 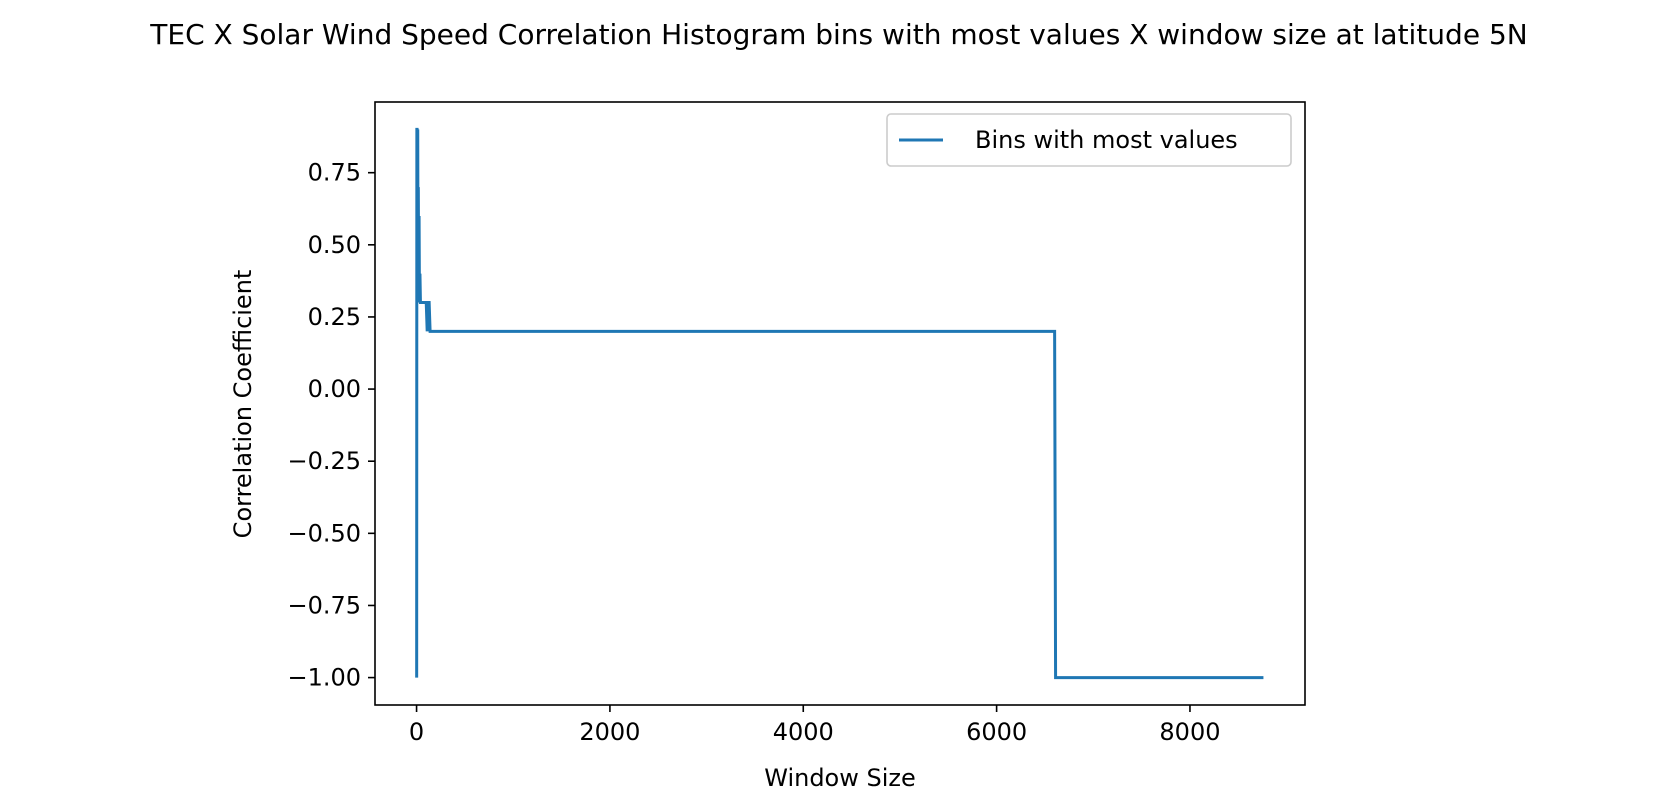 What do you see at coordinates (324, 678) in the screenshot?
I see `y-tick-label: −1.00` at bounding box center [324, 678].